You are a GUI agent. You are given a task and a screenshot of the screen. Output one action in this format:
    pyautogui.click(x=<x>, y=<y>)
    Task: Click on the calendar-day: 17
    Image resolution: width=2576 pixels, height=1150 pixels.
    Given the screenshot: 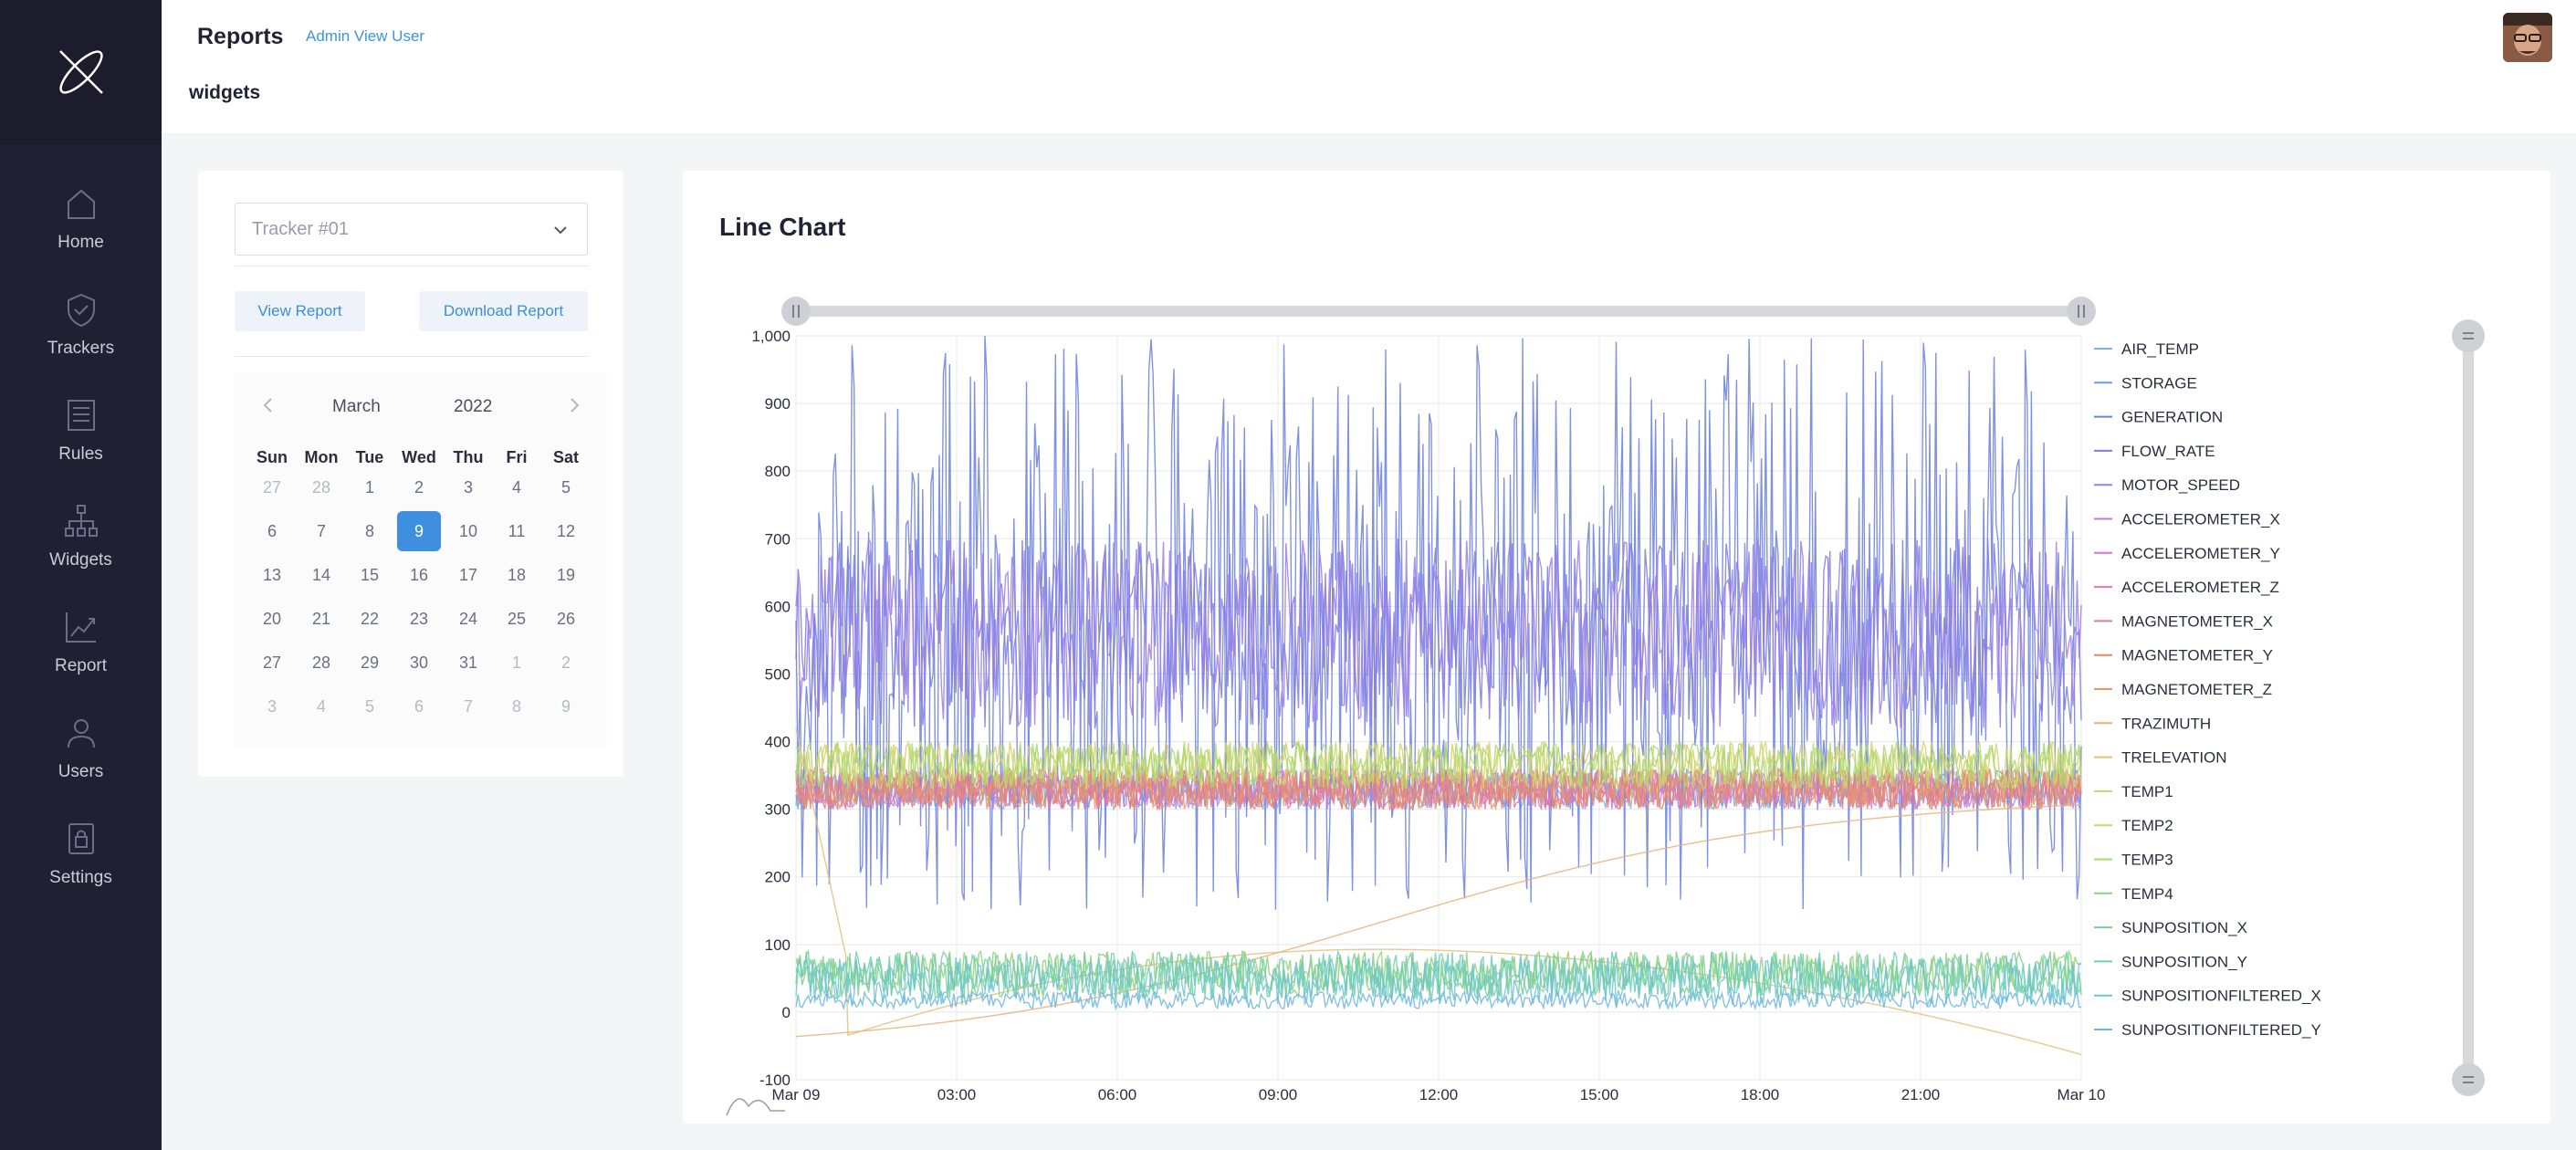 What is the action you would take?
    pyautogui.click(x=468, y=575)
    